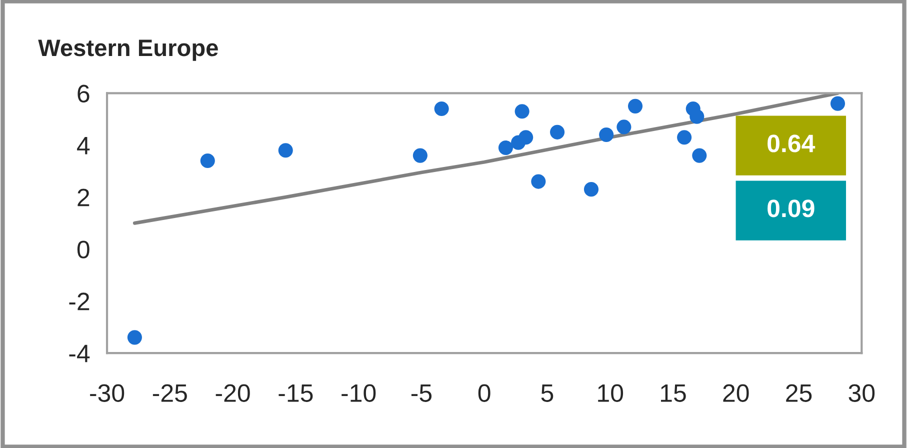 The image size is (907, 448). I want to click on x-tick-label: -30, so click(107, 393).